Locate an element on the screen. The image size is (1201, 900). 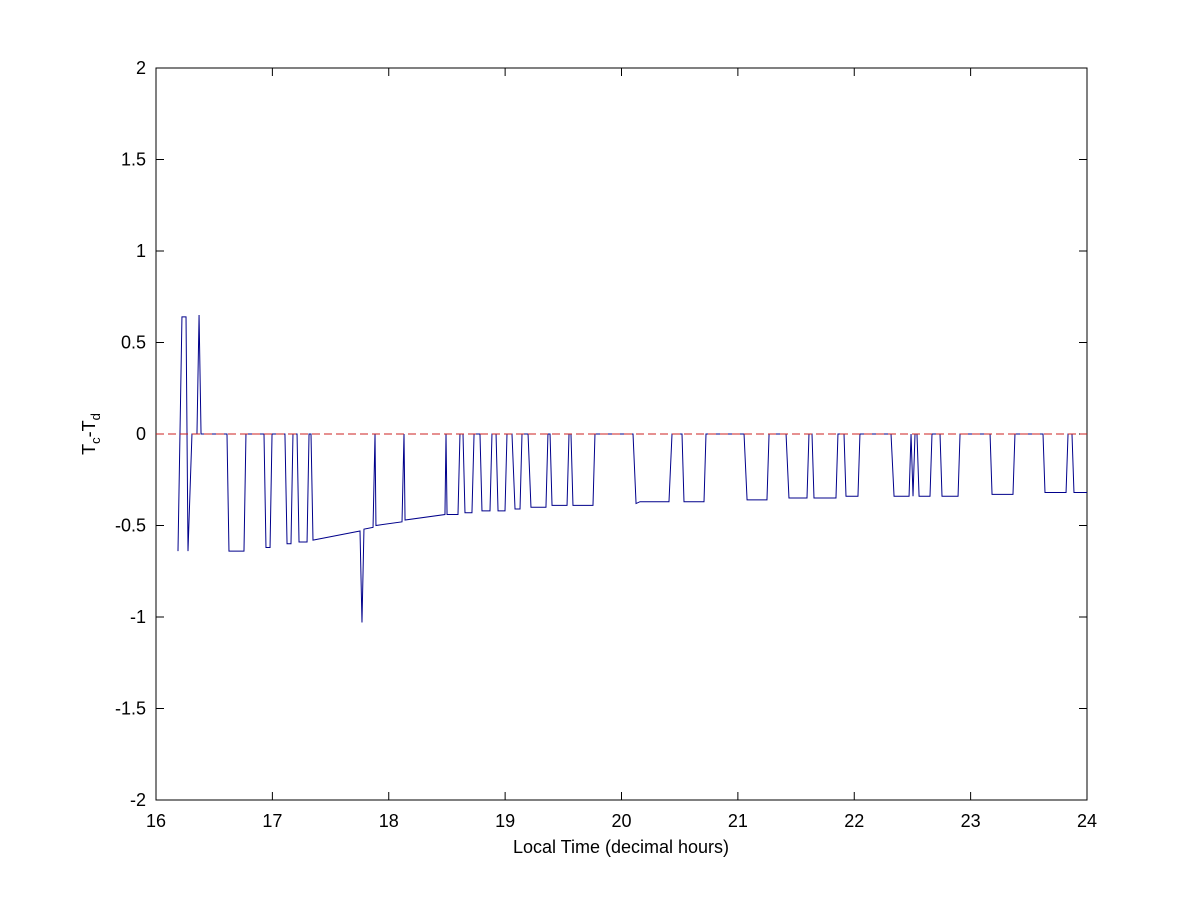
y-axis-label: Tc-Td is located at coordinates (91, 434).